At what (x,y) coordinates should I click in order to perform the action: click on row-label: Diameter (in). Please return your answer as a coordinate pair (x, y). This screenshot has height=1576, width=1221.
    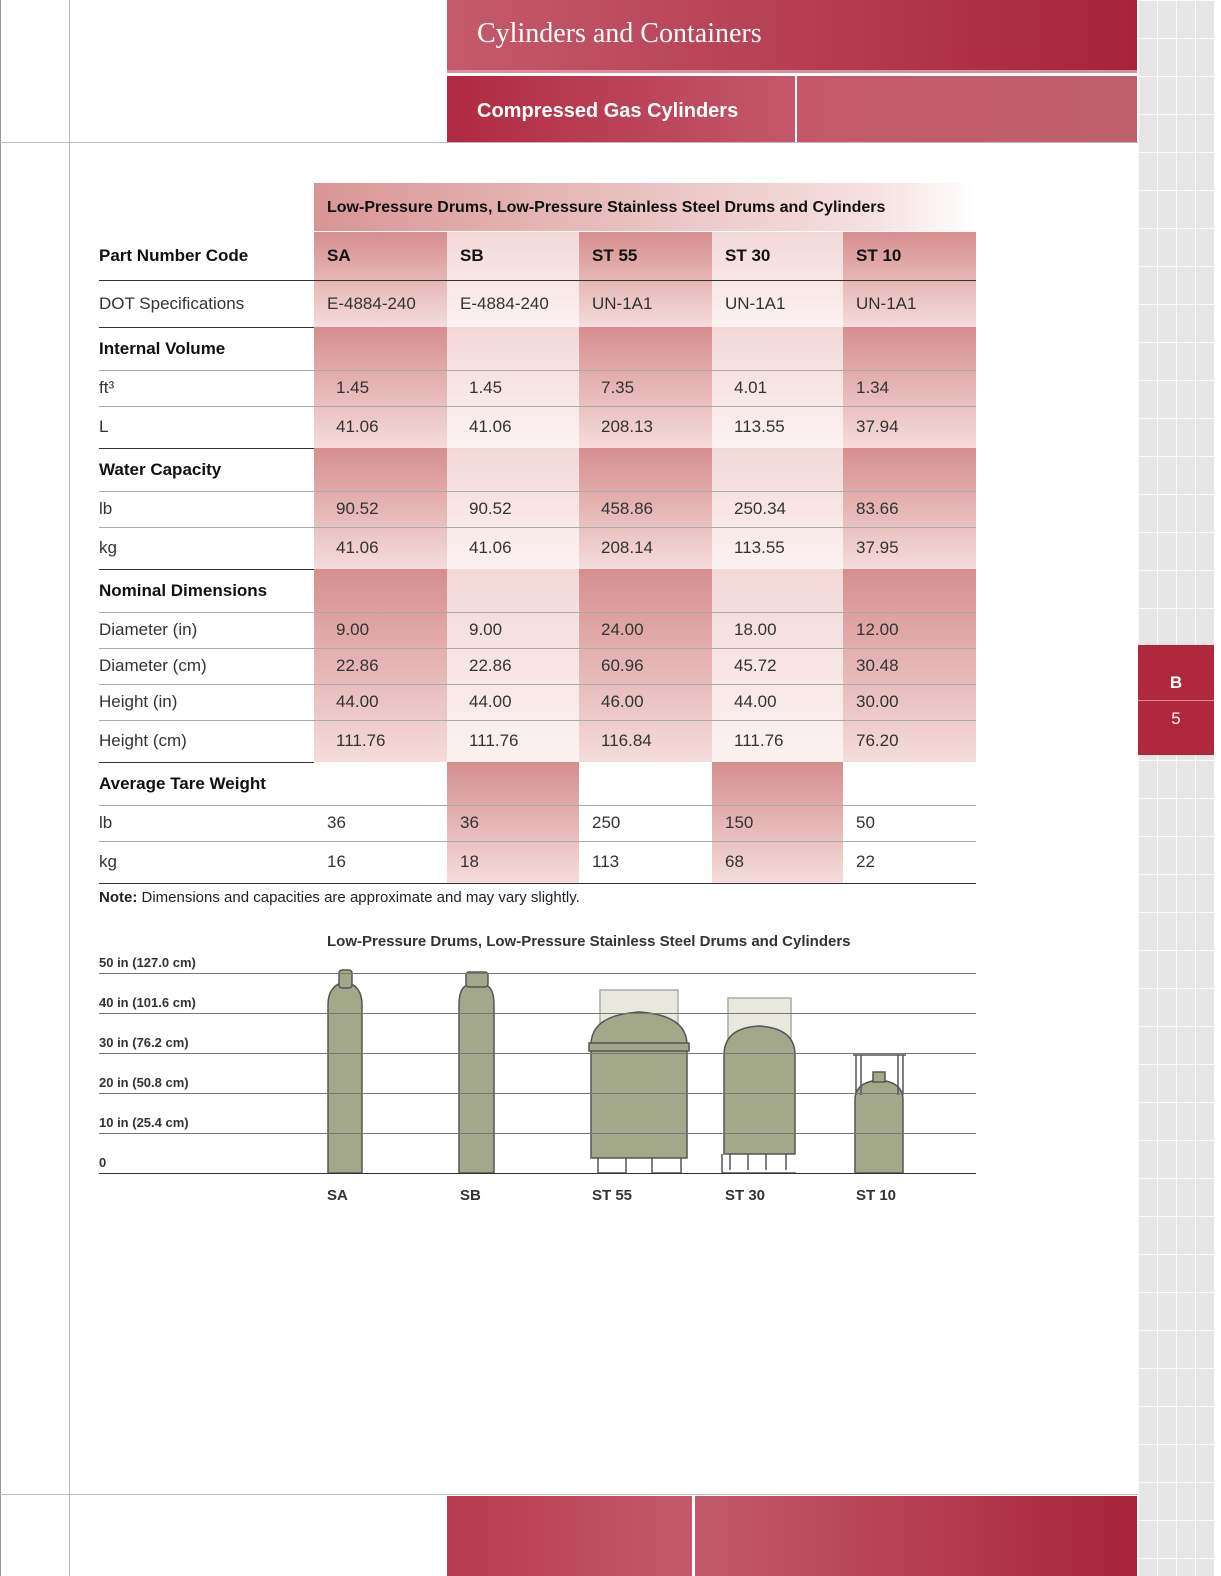
    Looking at the image, I should click on (148, 629).